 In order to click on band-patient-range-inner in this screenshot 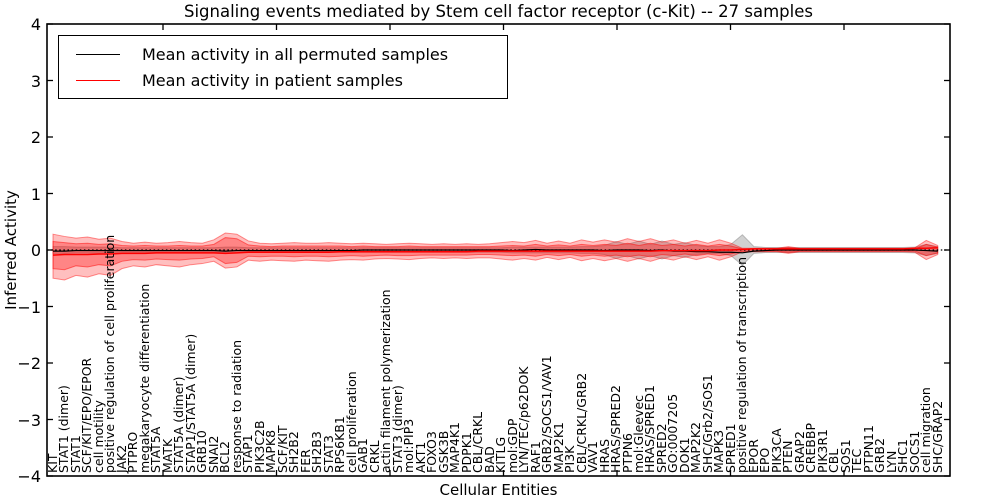, I will do `click(495, 254)`.